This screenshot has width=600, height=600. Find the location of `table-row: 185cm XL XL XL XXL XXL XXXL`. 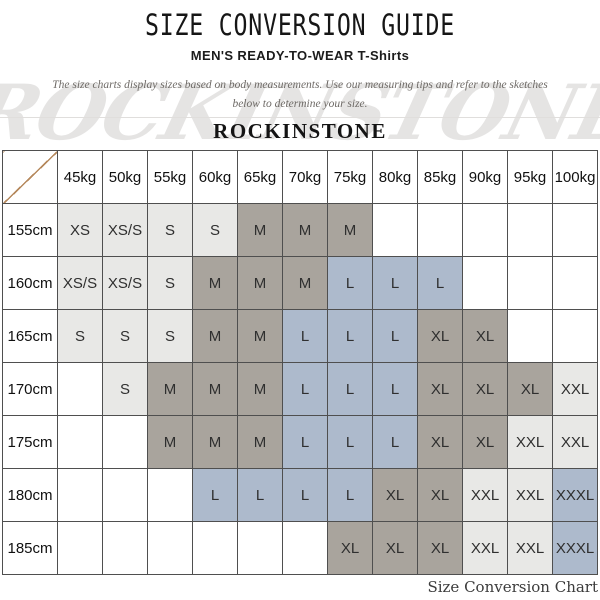

table-row: 185cm XL XL XL XXL XXL XXXL is located at coordinates (300, 548).